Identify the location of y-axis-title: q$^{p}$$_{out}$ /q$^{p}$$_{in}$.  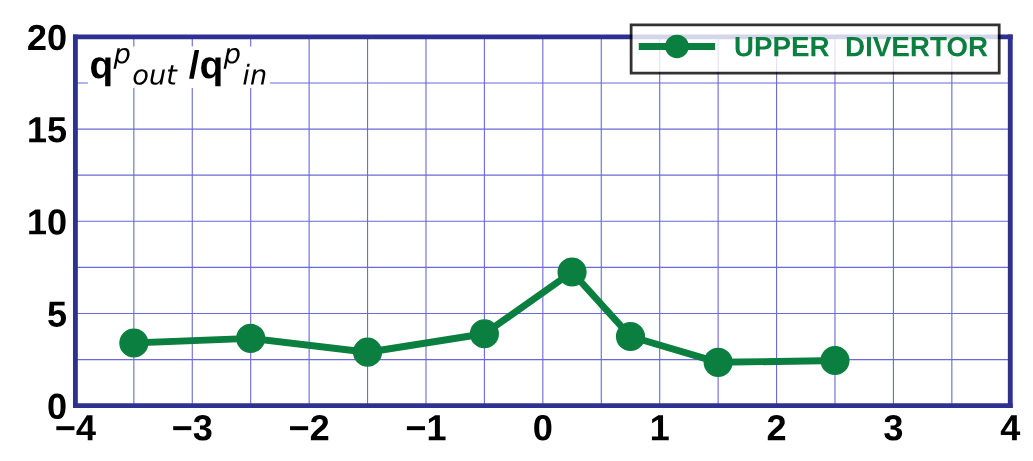
(178, 67).